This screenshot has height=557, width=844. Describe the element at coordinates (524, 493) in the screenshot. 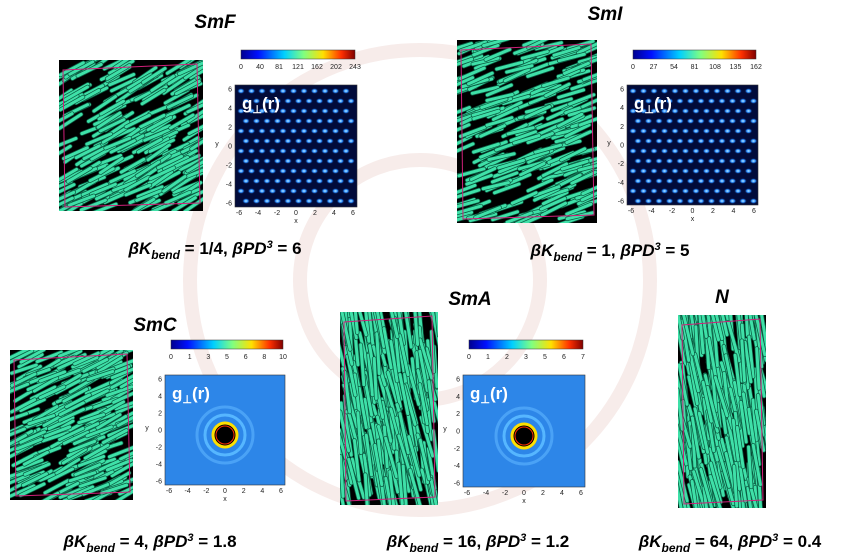

I see `x-tick-label: 0` at that location.